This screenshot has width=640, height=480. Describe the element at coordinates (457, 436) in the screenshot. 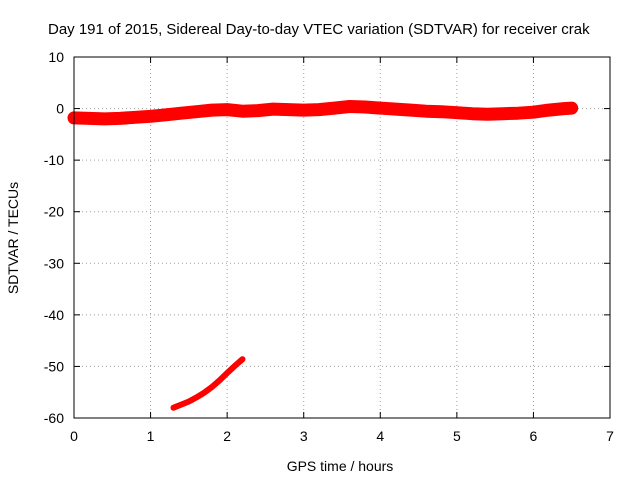

I see `x-tick-label: 5` at that location.